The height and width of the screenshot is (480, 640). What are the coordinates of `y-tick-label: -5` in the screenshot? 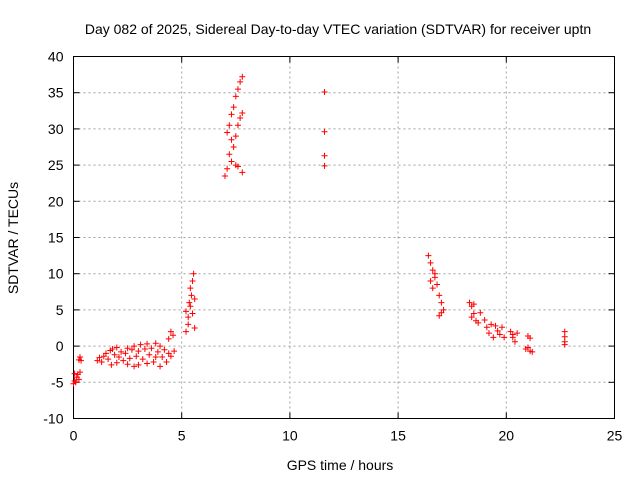 It's located at (57, 382).